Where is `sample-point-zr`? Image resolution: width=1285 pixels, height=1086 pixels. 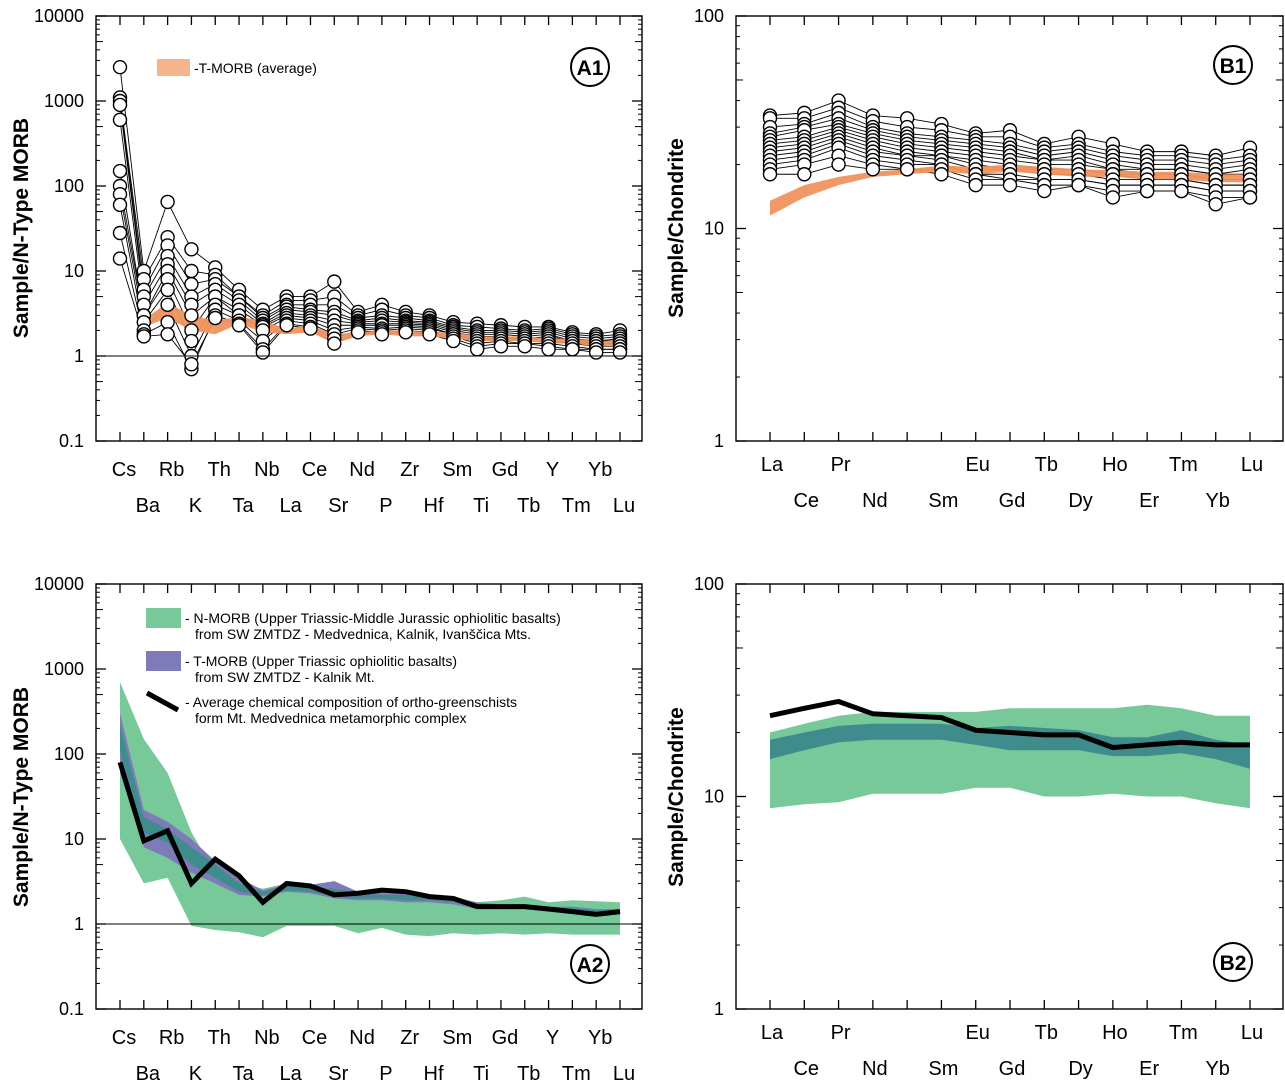
sample-point-zr is located at coordinates (405, 332).